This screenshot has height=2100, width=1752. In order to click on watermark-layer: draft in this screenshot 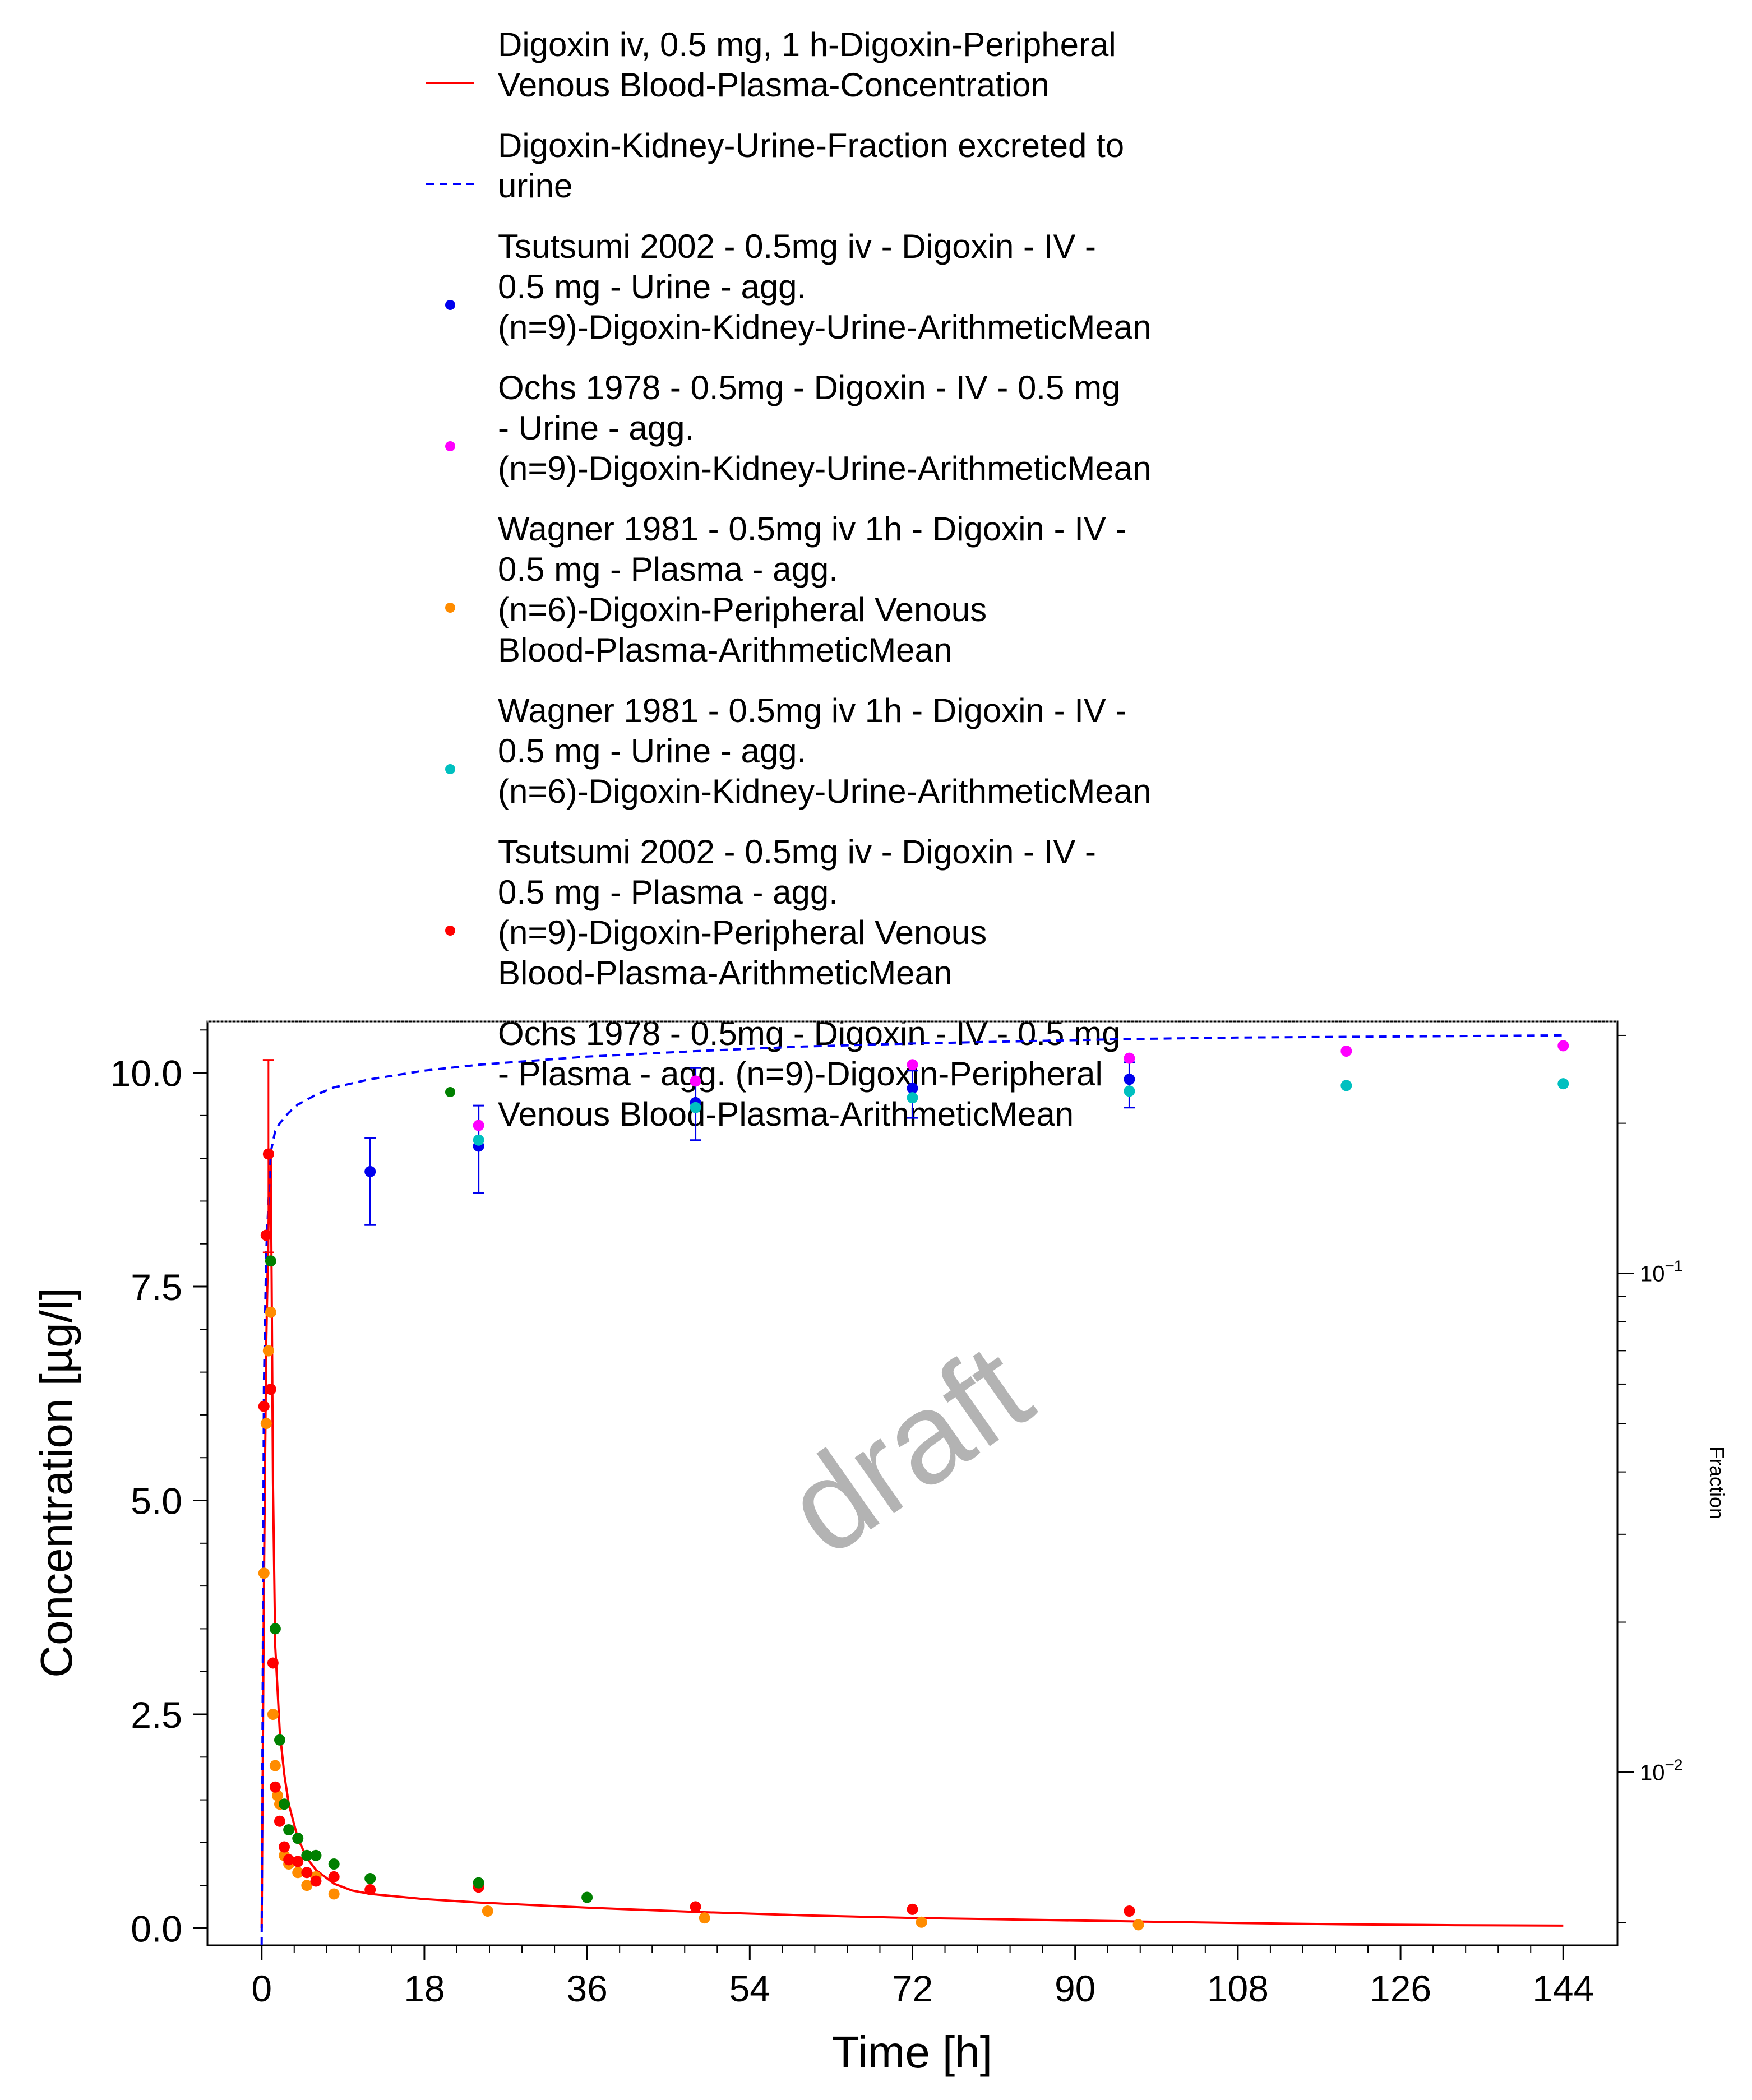, I will do `click(908, 1449)`.